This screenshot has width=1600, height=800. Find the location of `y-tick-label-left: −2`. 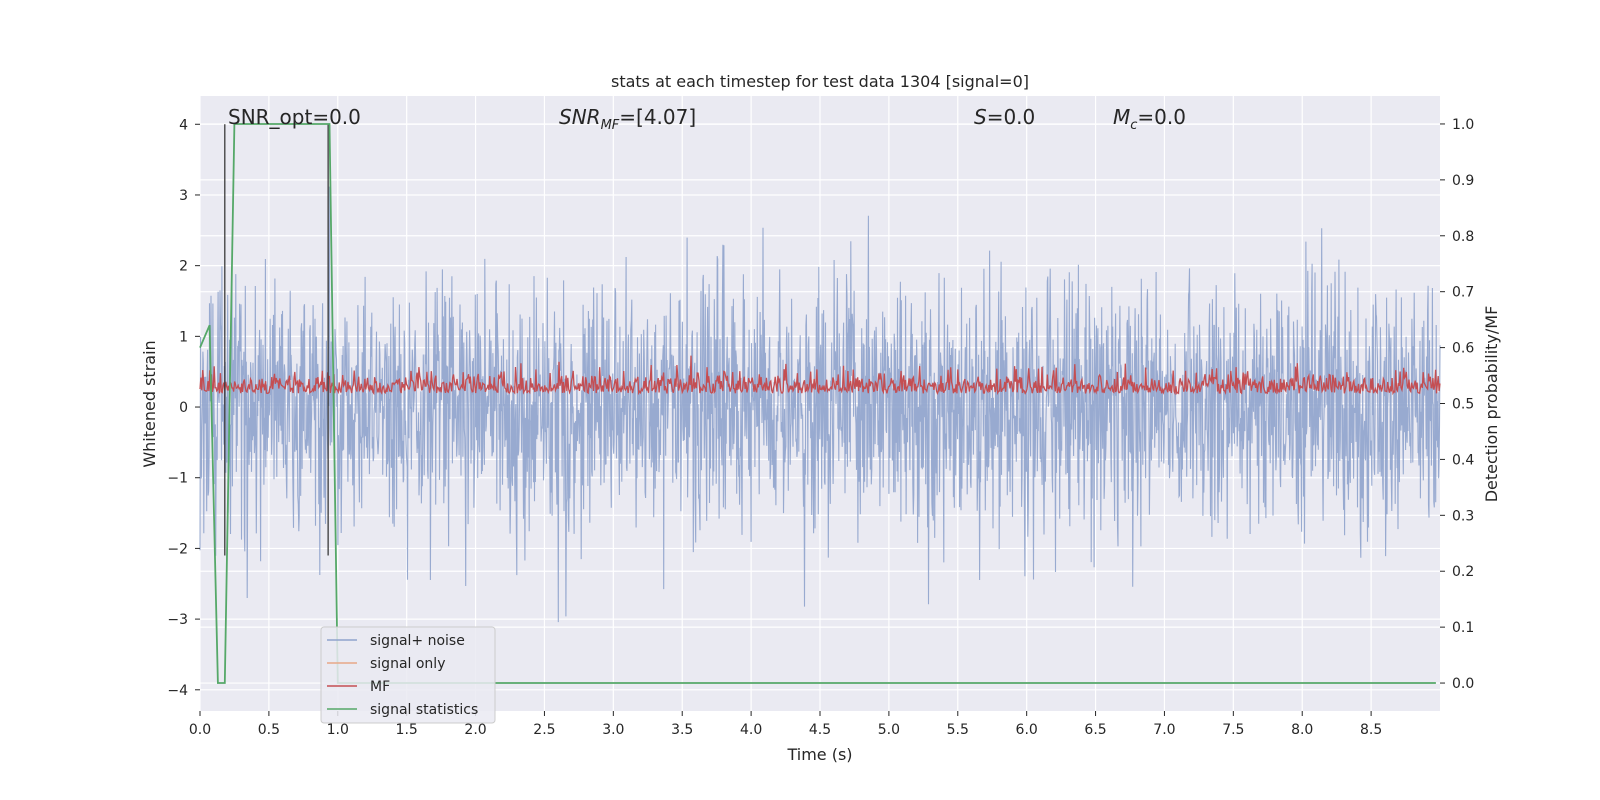

y-tick-label-left: −2 is located at coordinates (177, 549).